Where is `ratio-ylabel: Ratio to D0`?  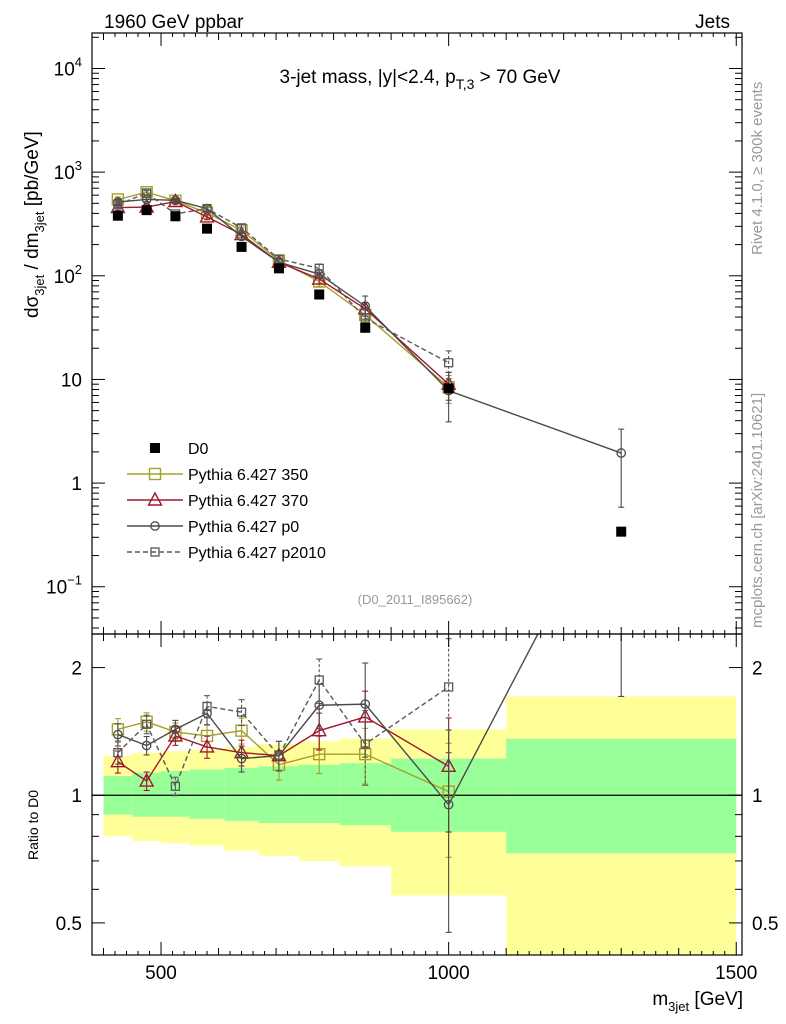 ratio-ylabel: Ratio to D0 is located at coordinates (33, 825).